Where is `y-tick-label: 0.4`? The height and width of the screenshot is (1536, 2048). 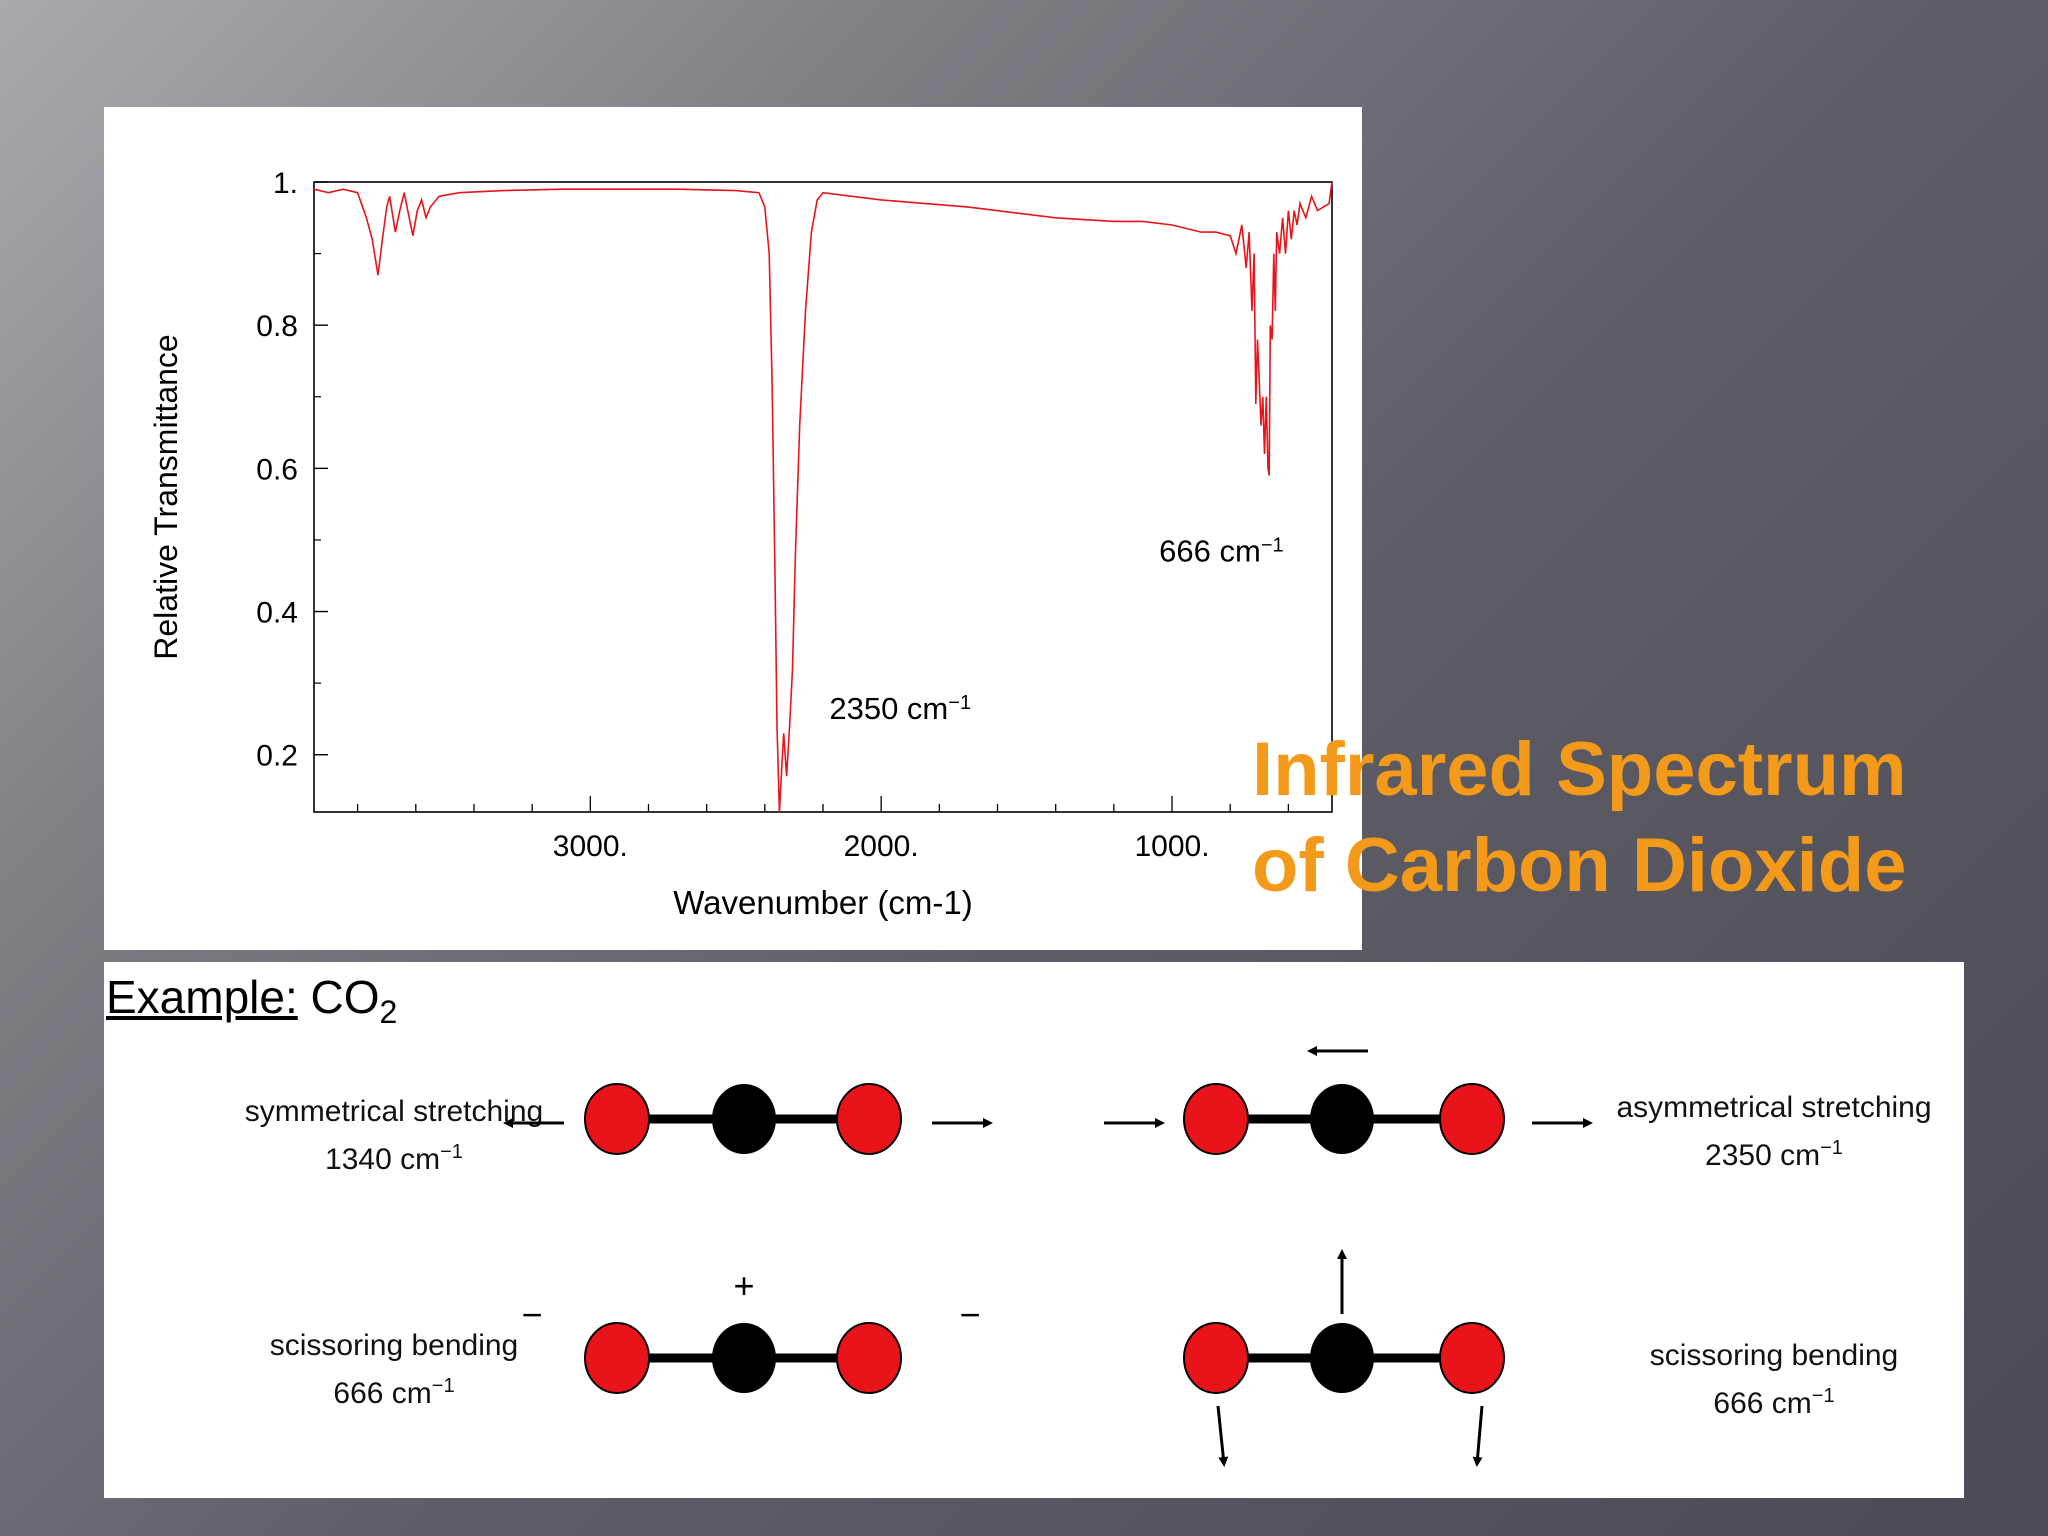 y-tick-label: 0.4 is located at coordinates (277, 613).